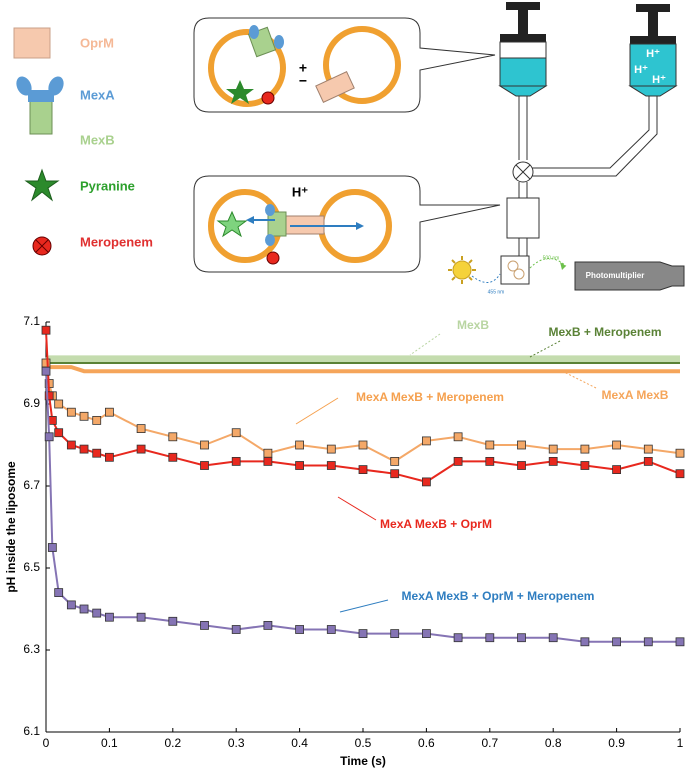 The height and width of the screenshot is (773, 685). What do you see at coordinates (335, 87) in the screenshot?
I see `oprm` at bounding box center [335, 87].